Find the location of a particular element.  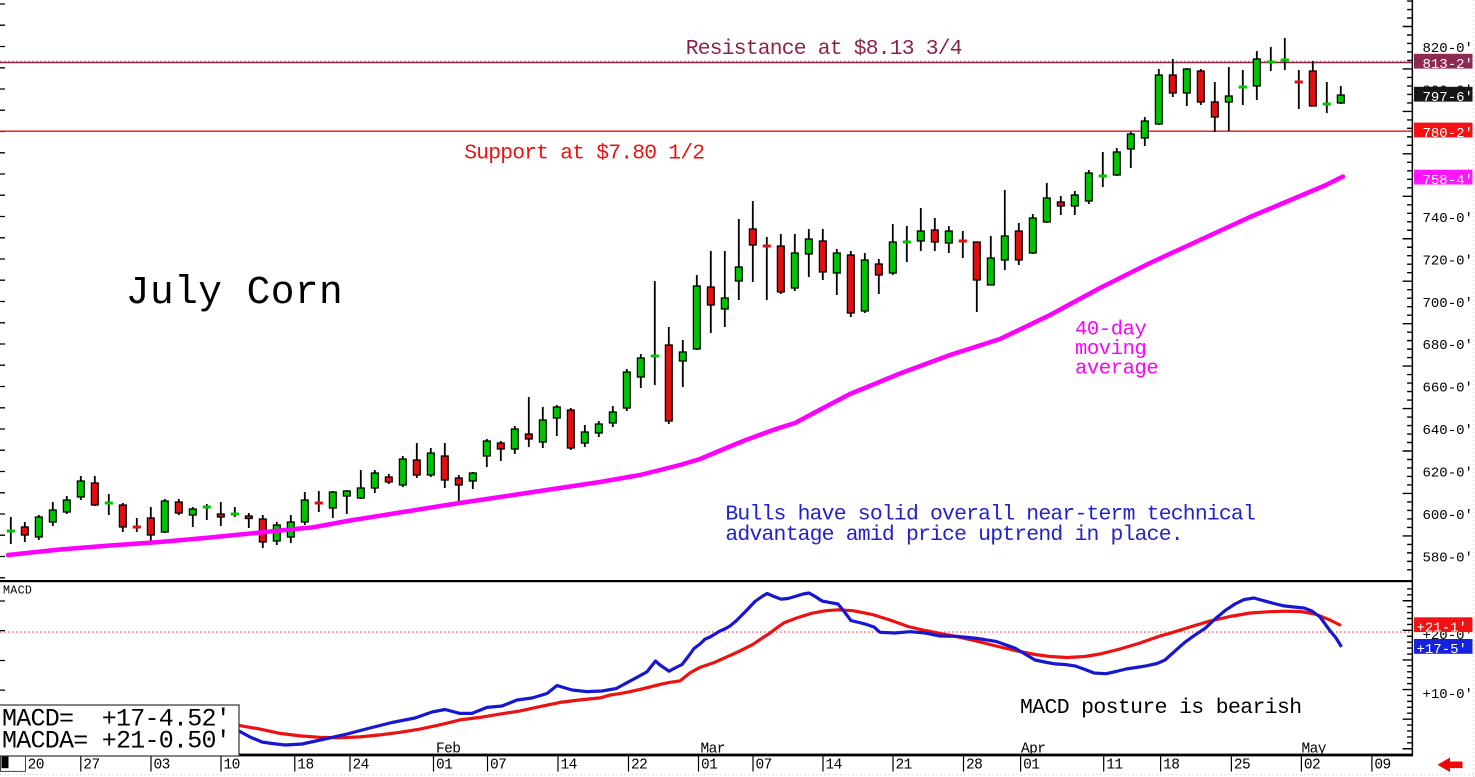

svg-text: May is located at coordinates (1314, 749).